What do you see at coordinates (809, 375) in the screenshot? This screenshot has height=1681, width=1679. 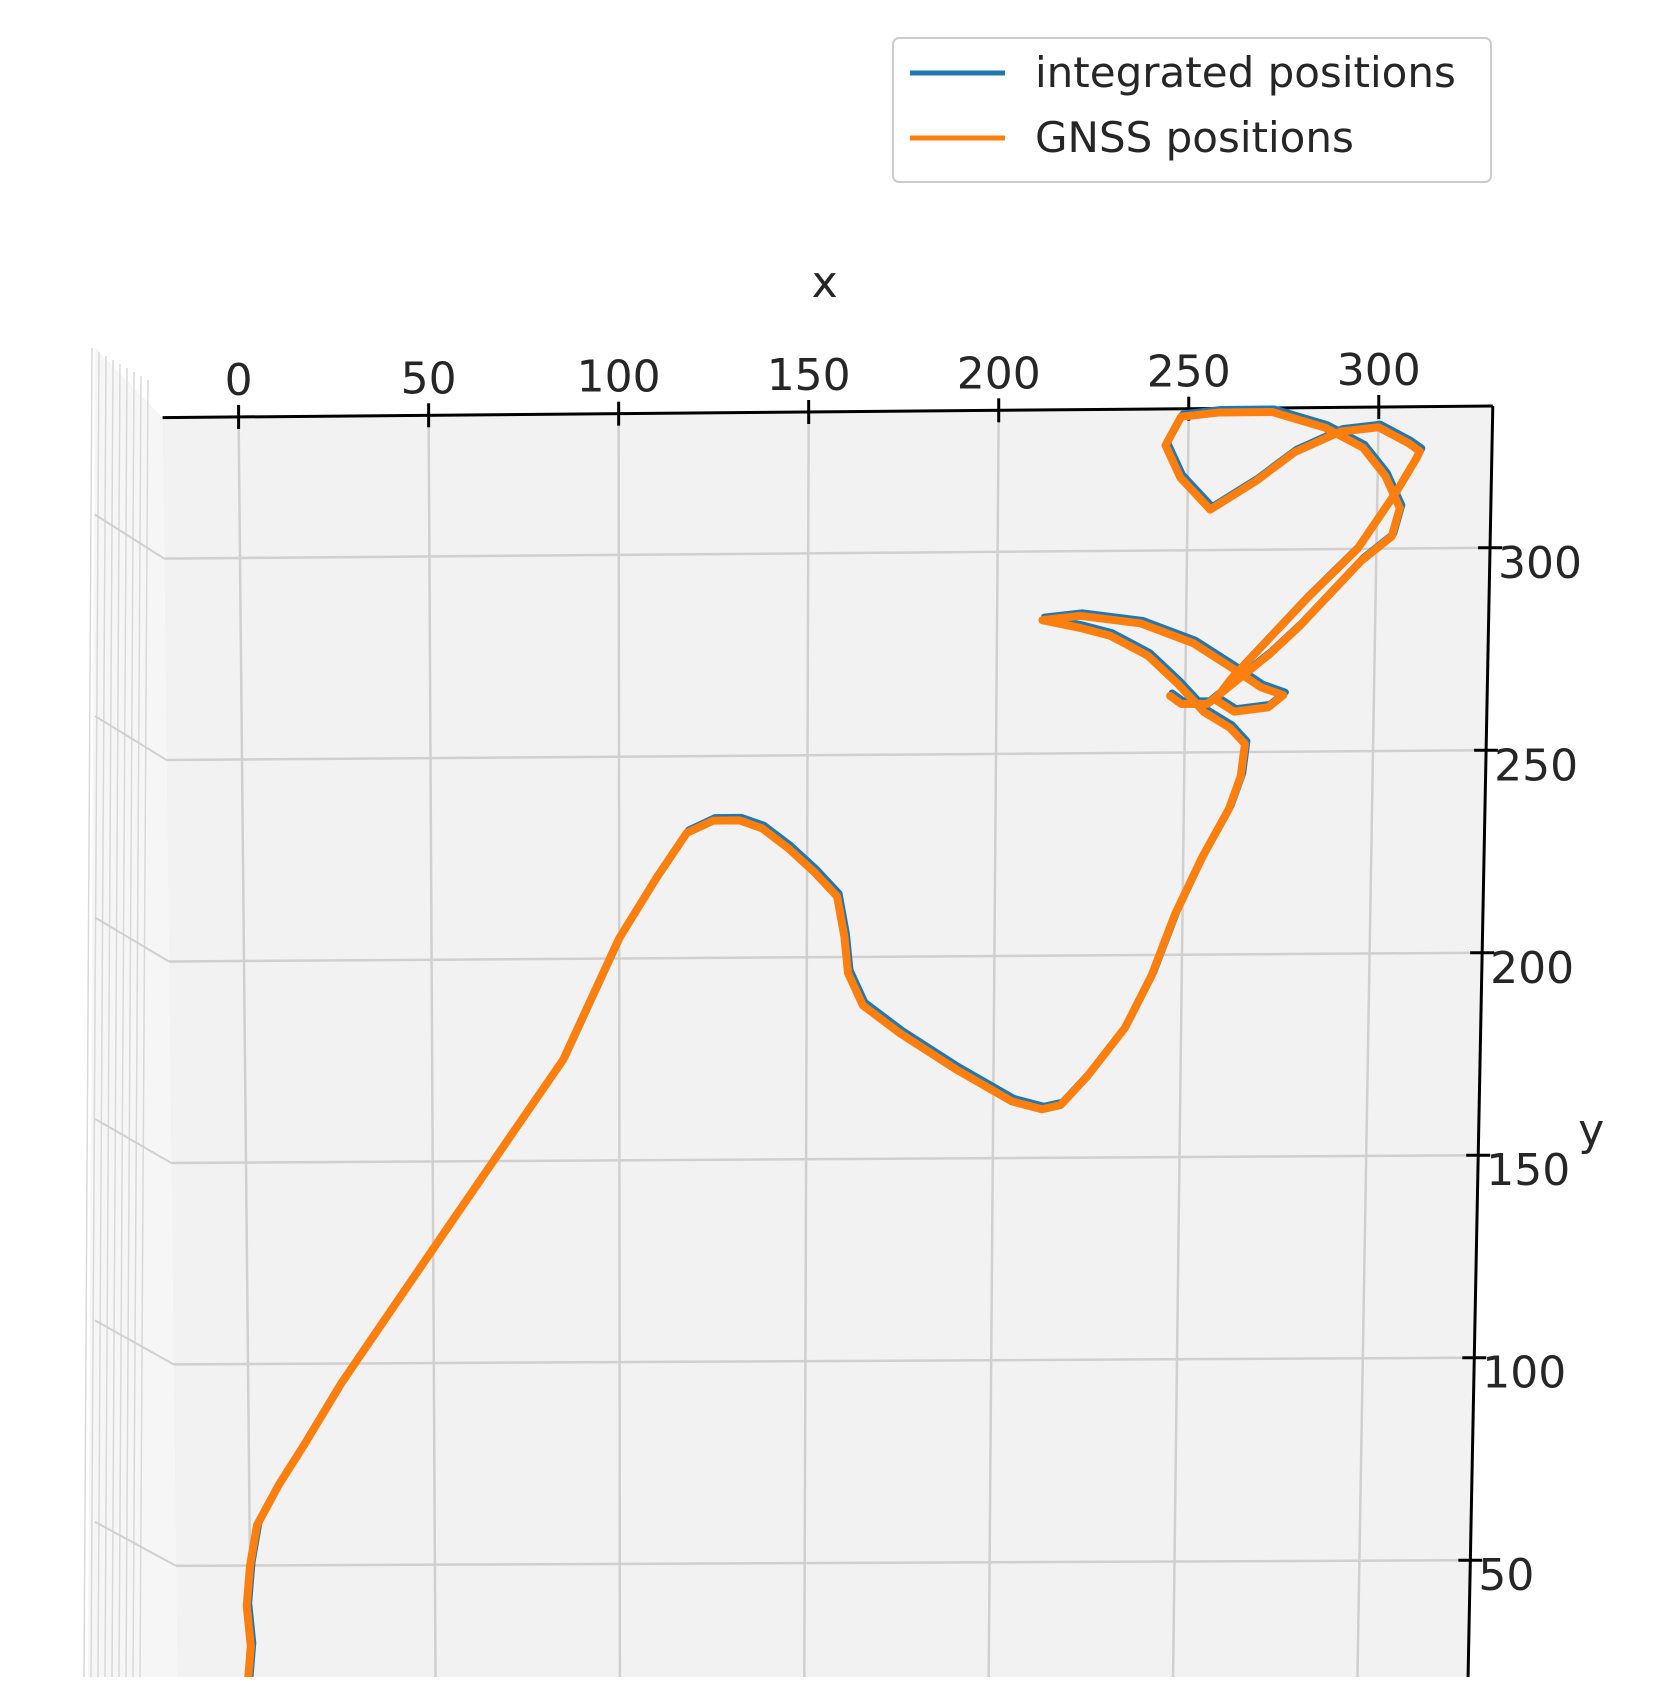 I see `x-tick-label: 150` at bounding box center [809, 375].